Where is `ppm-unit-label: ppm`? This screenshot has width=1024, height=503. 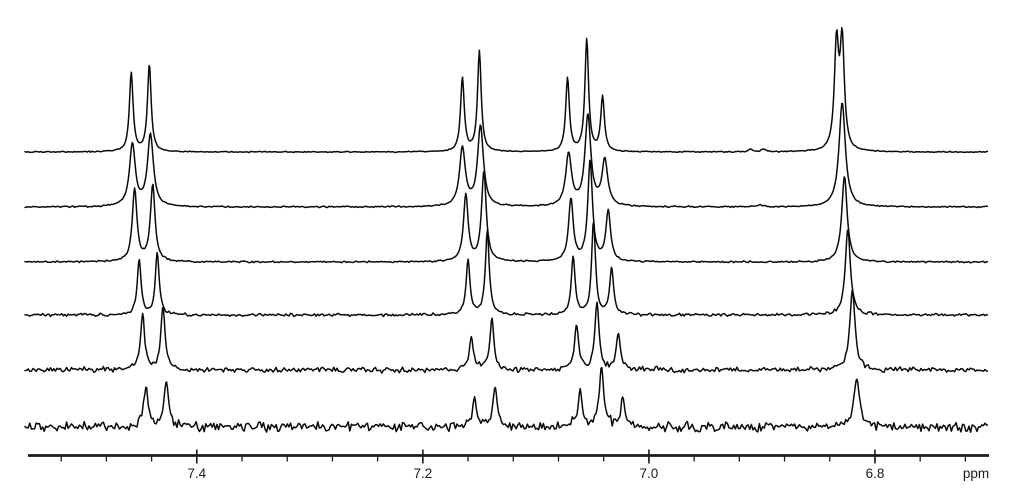 ppm-unit-label: ppm is located at coordinates (976, 473).